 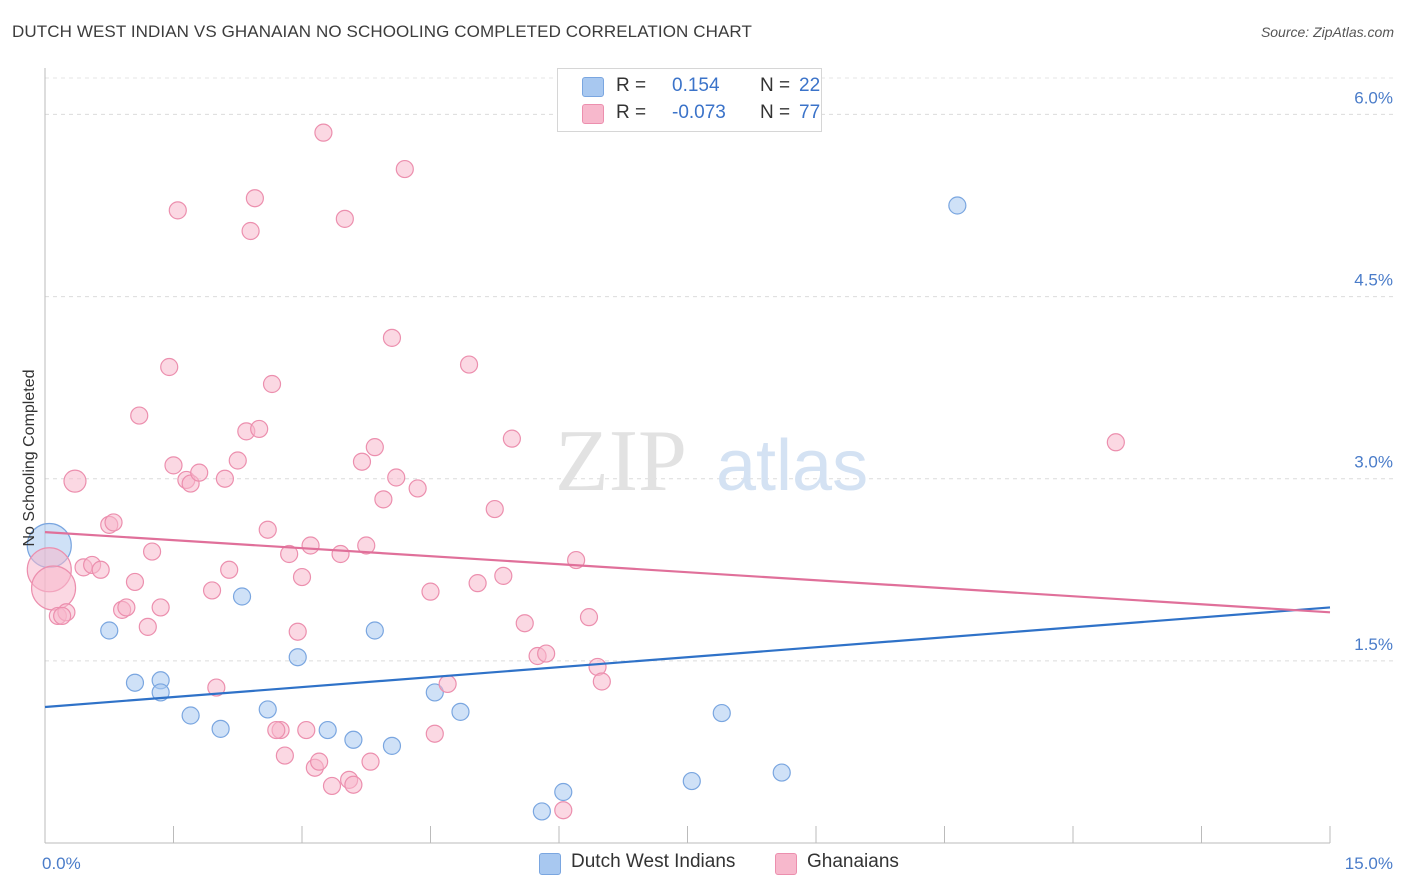 What do you see at coordinates (810, 112) in the screenshot?
I see `legend-n-value: 77` at bounding box center [810, 112].